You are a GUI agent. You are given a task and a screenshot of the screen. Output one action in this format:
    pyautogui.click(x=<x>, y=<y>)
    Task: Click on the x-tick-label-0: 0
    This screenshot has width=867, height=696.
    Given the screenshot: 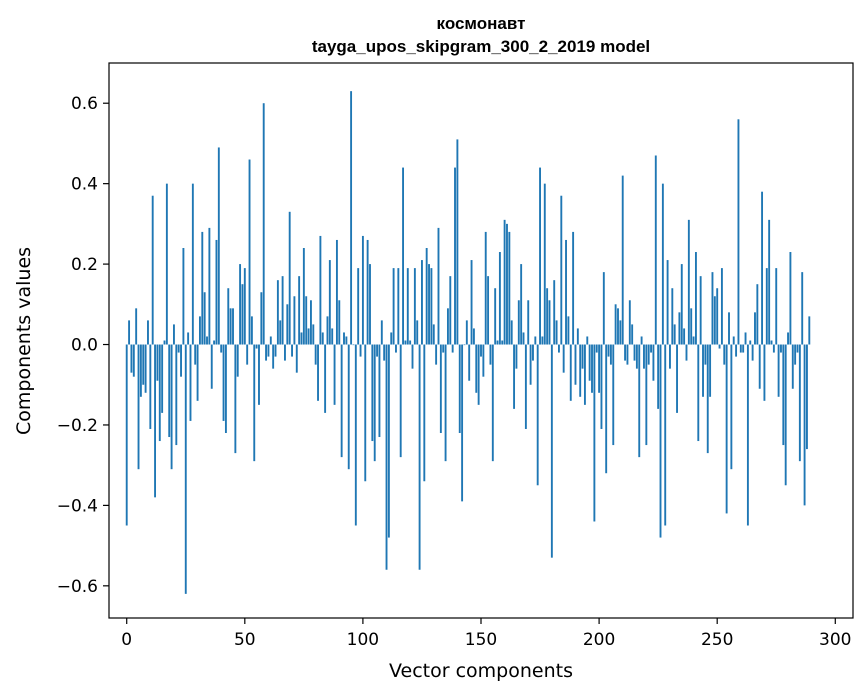 What is the action you would take?
    pyautogui.click(x=126, y=640)
    